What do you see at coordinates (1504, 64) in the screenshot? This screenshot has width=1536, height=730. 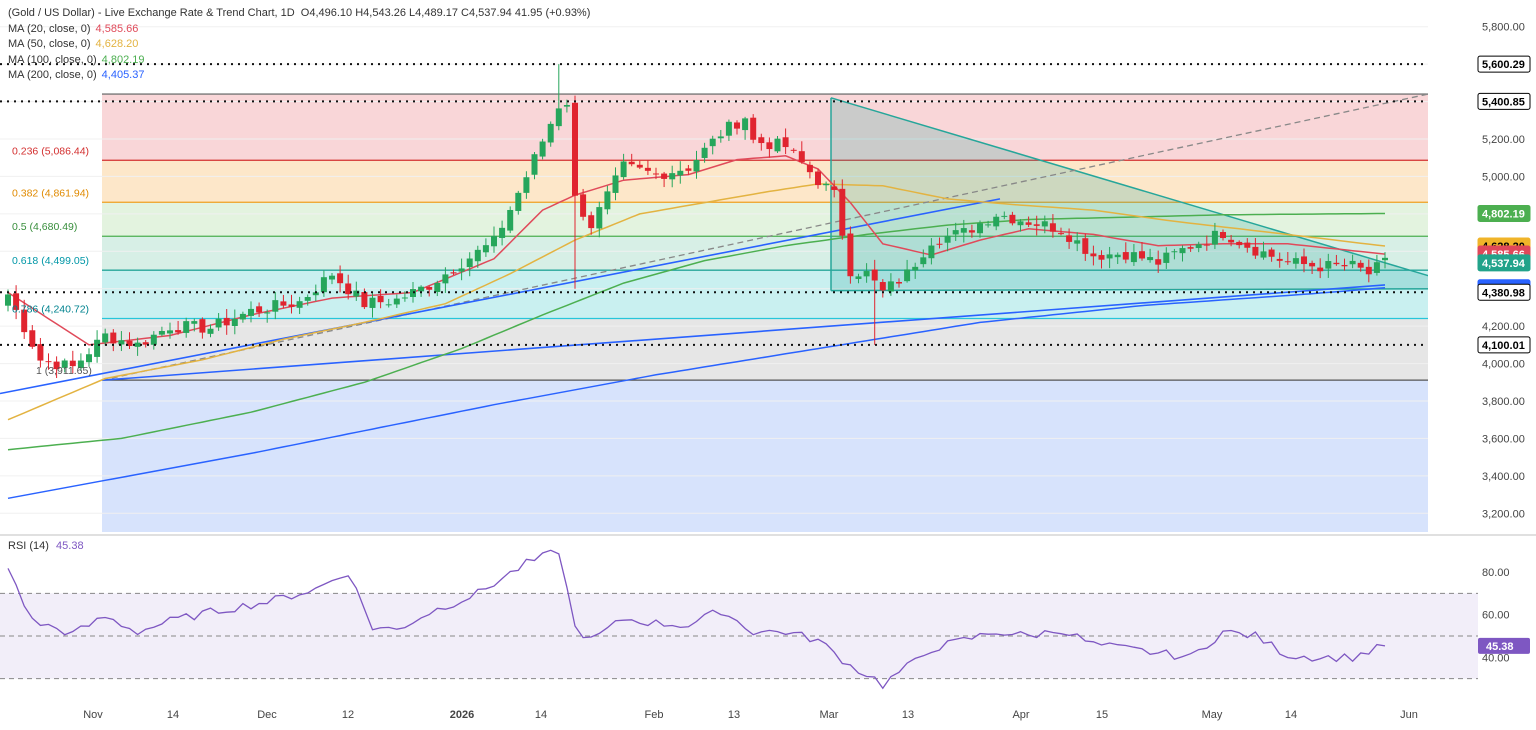 I see `price-badge: 5,600.29` at bounding box center [1504, 64].